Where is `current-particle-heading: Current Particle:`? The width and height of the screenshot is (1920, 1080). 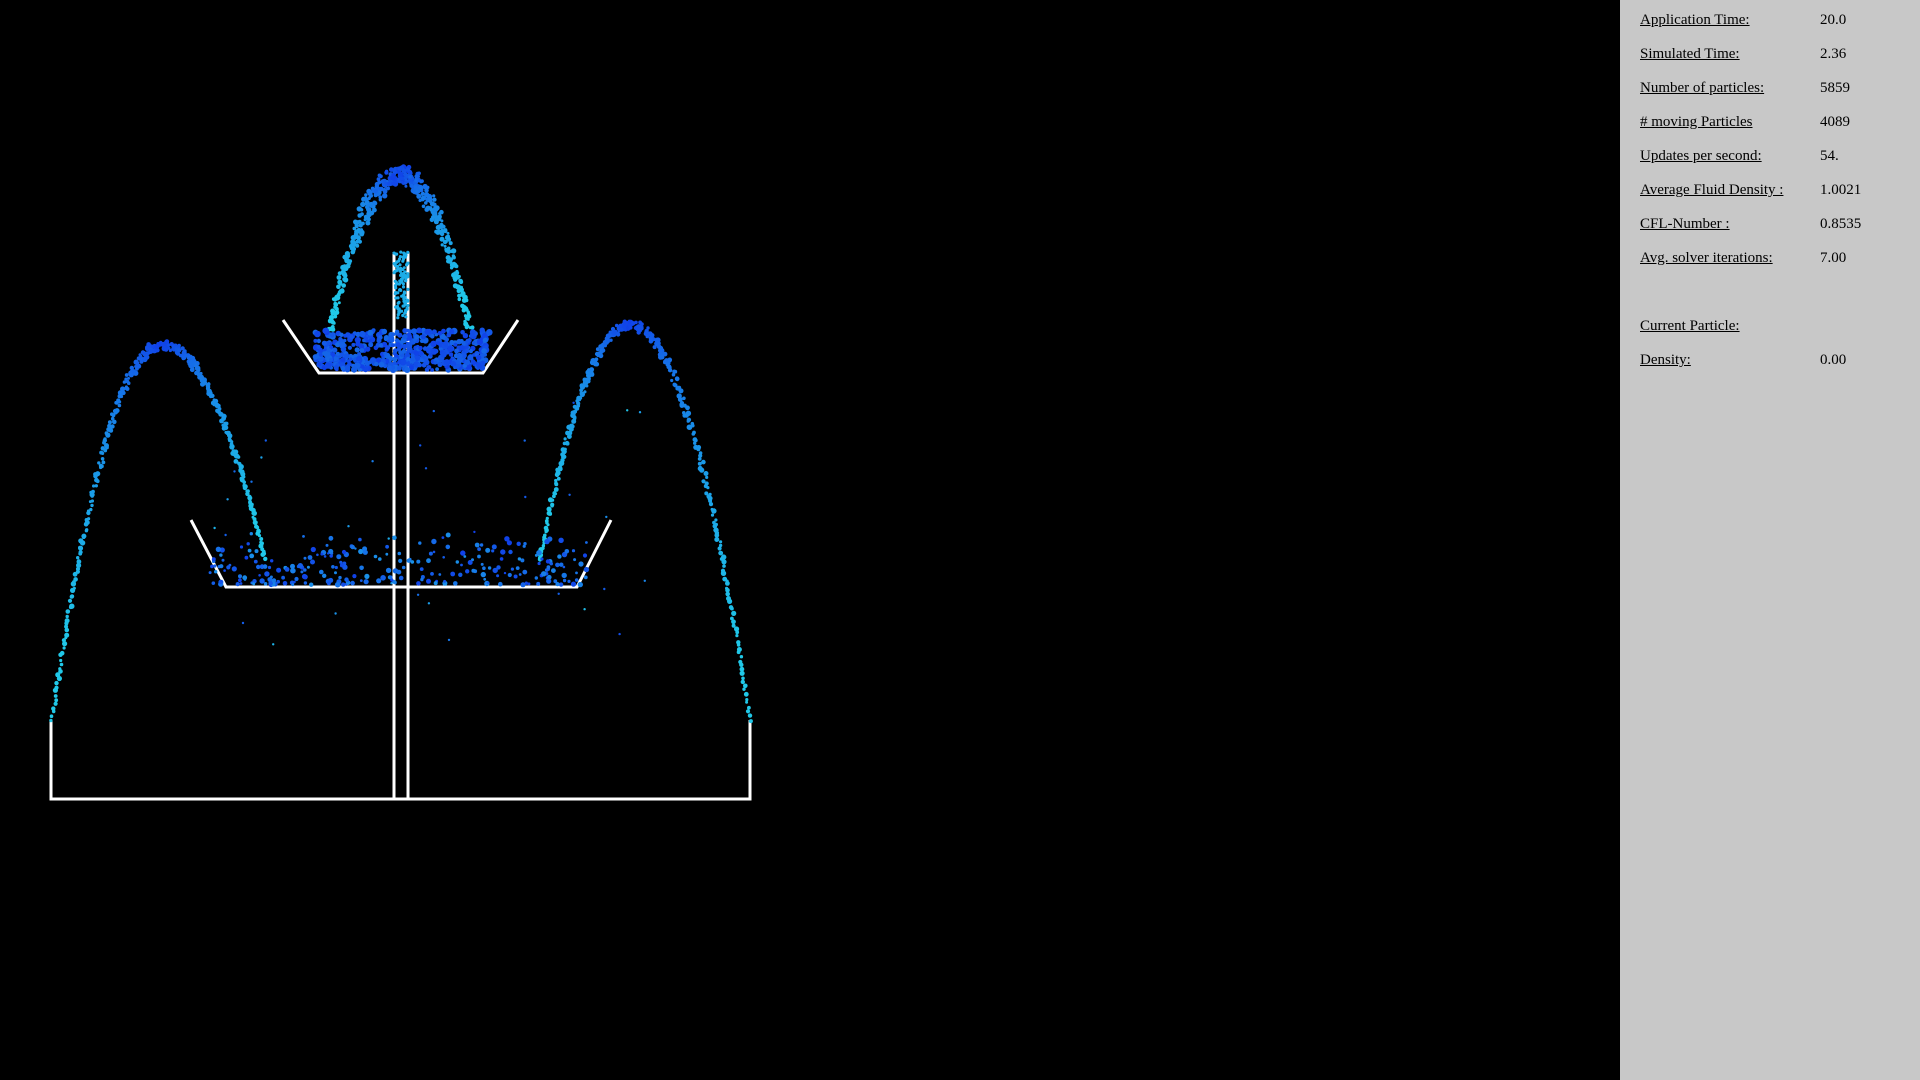
current-particle-heading: Current Particle: is located at coordinates (1690, 326).